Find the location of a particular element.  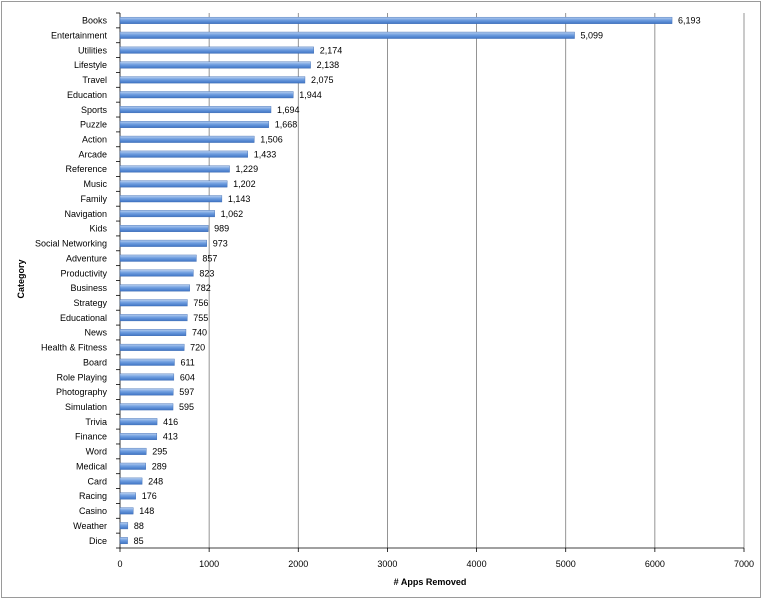

value-label: 1,433 is located at coordinates (265, 154).